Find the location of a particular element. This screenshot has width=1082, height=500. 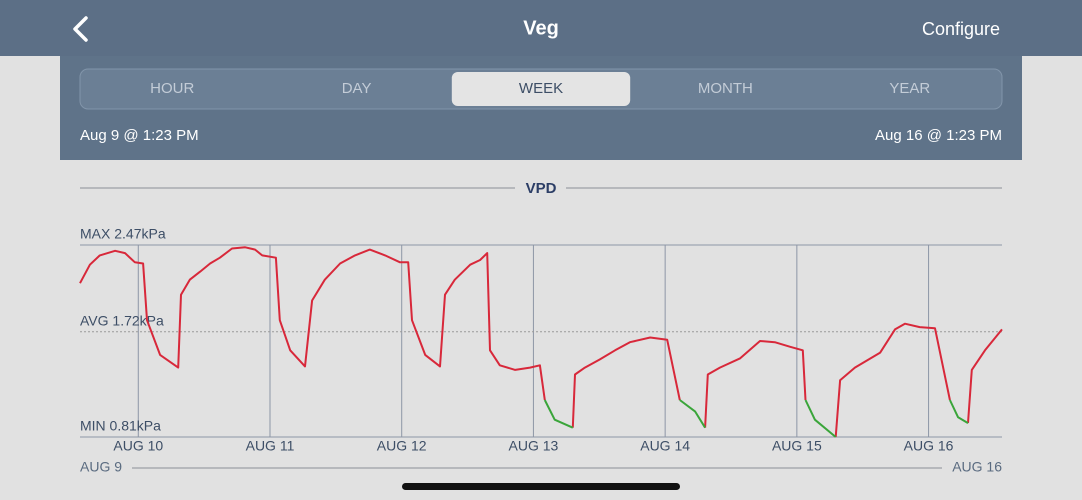

y-tick-label: MIN 0.81kPa is located at coordinates (120, 426).